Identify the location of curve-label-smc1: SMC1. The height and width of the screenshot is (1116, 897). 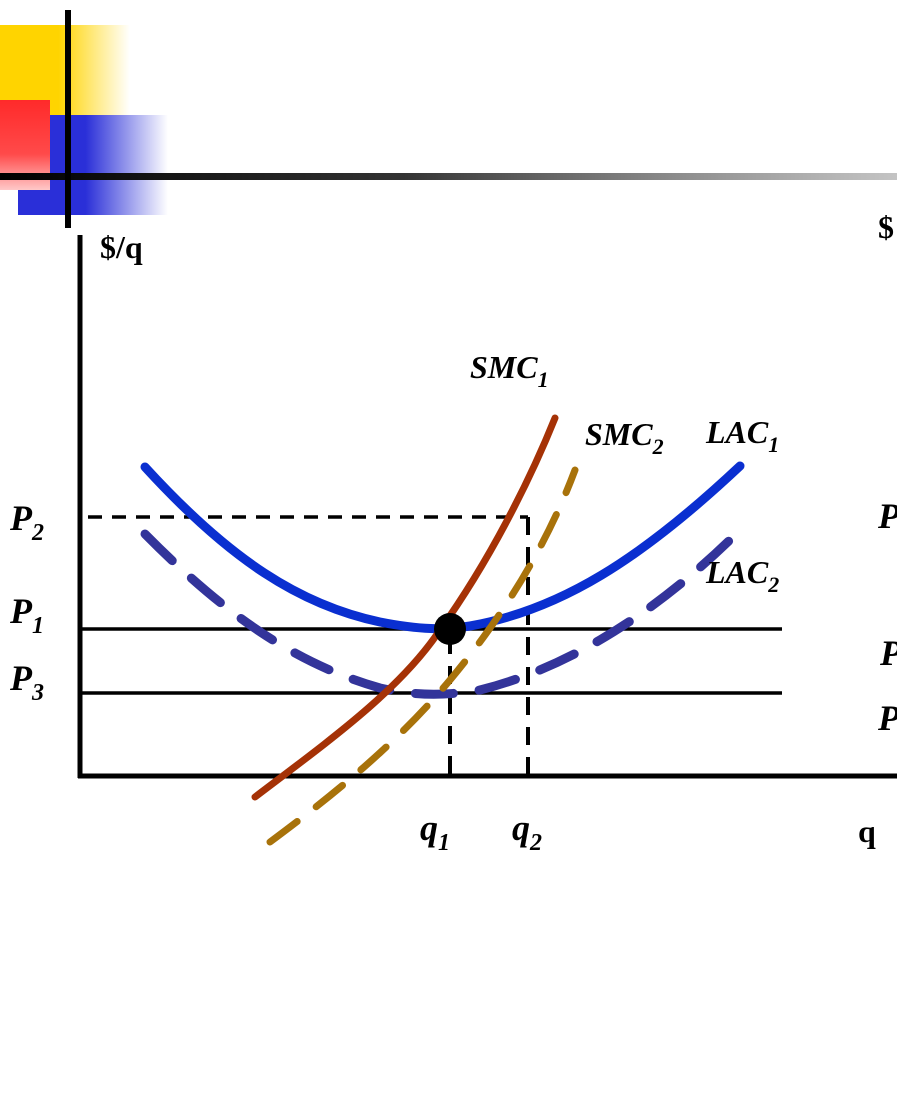
(509, 370).